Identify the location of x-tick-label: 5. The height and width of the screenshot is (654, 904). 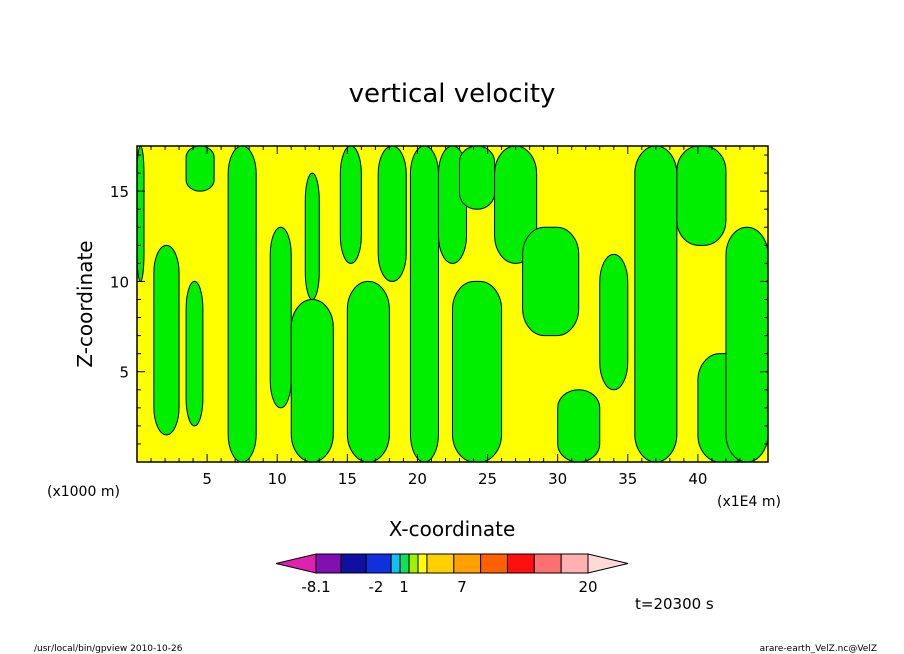
(207, 479).